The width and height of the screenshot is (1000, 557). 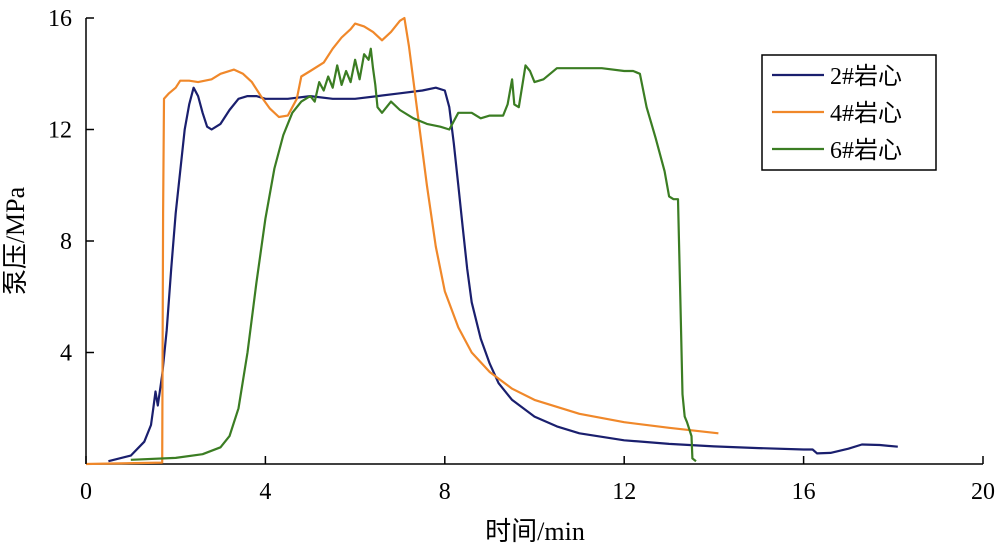 What do you see at coordinates (60, 19) in the screenshot?
I see `y-tick-label: 16` at bounding box center [60, 19].